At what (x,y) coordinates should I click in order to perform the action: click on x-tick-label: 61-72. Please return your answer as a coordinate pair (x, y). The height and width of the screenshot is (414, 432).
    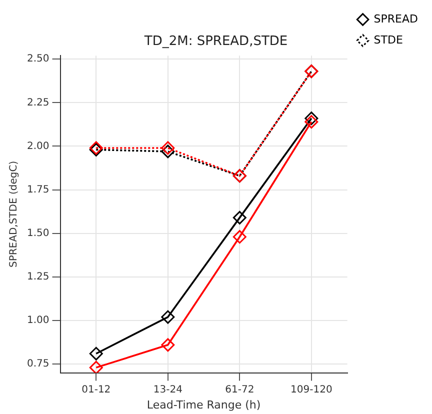
    Looking at the image, I should click on (239, 390).